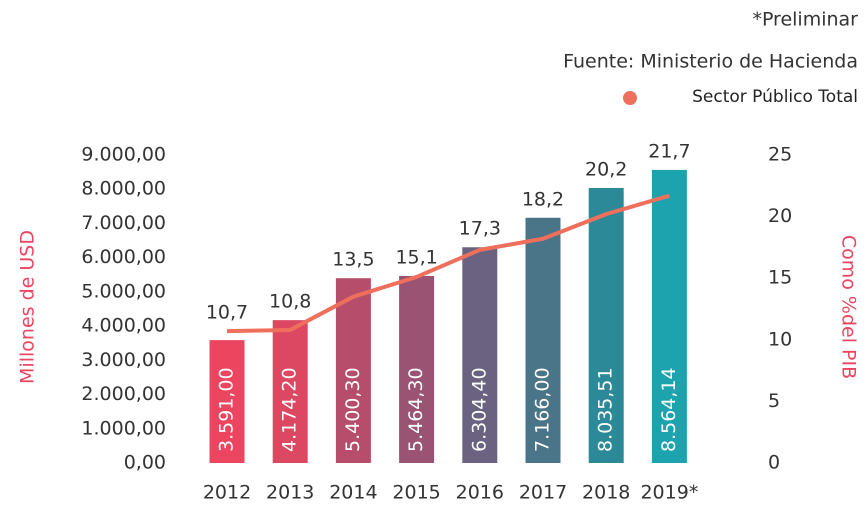 Image resolution: width=867 pixels, height=507 pixels. What do you see at coordinates (543, 409) in the screenshot?
I see `bar-value-label: 7.166,00` at bounding box center [543, 409].